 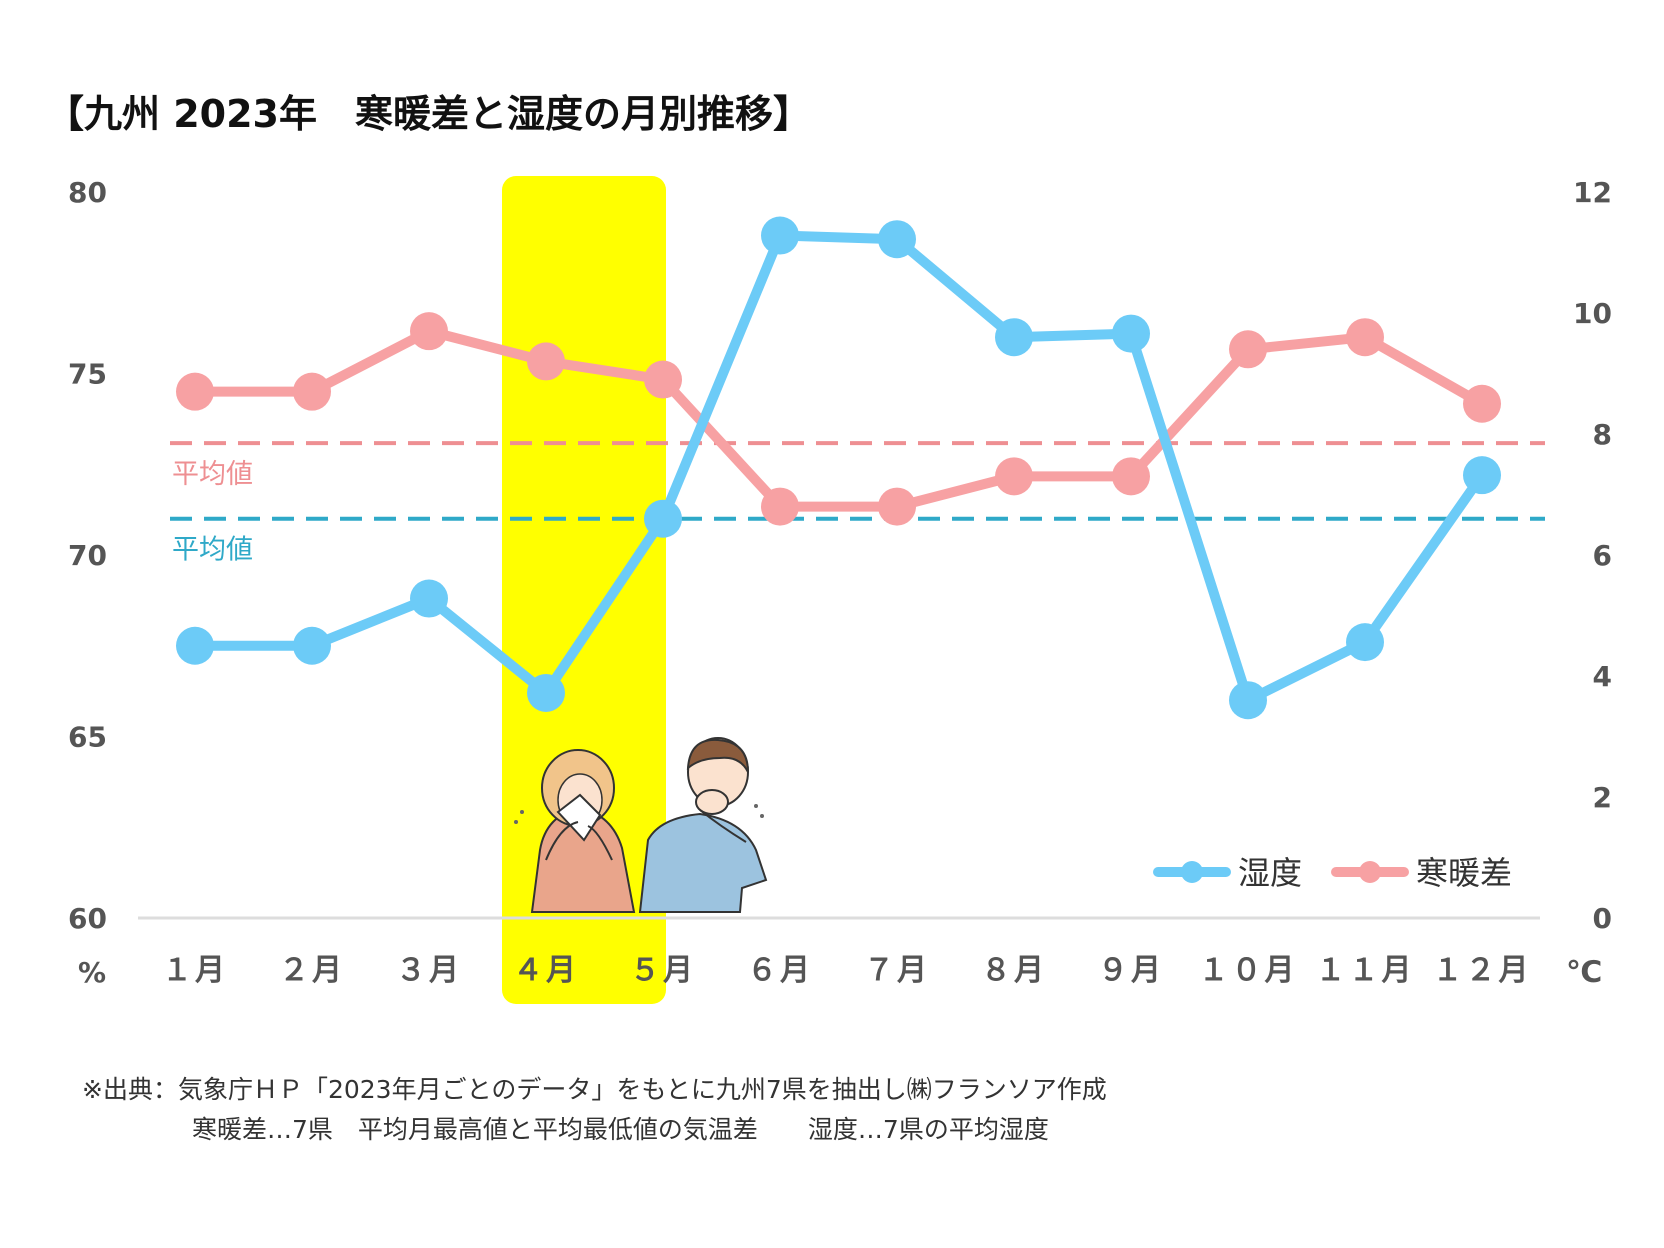 What do you see at coordinates (87, 737) in the screenshot?
I see `left-tick-label: 65` at bounding box center [87, 737].